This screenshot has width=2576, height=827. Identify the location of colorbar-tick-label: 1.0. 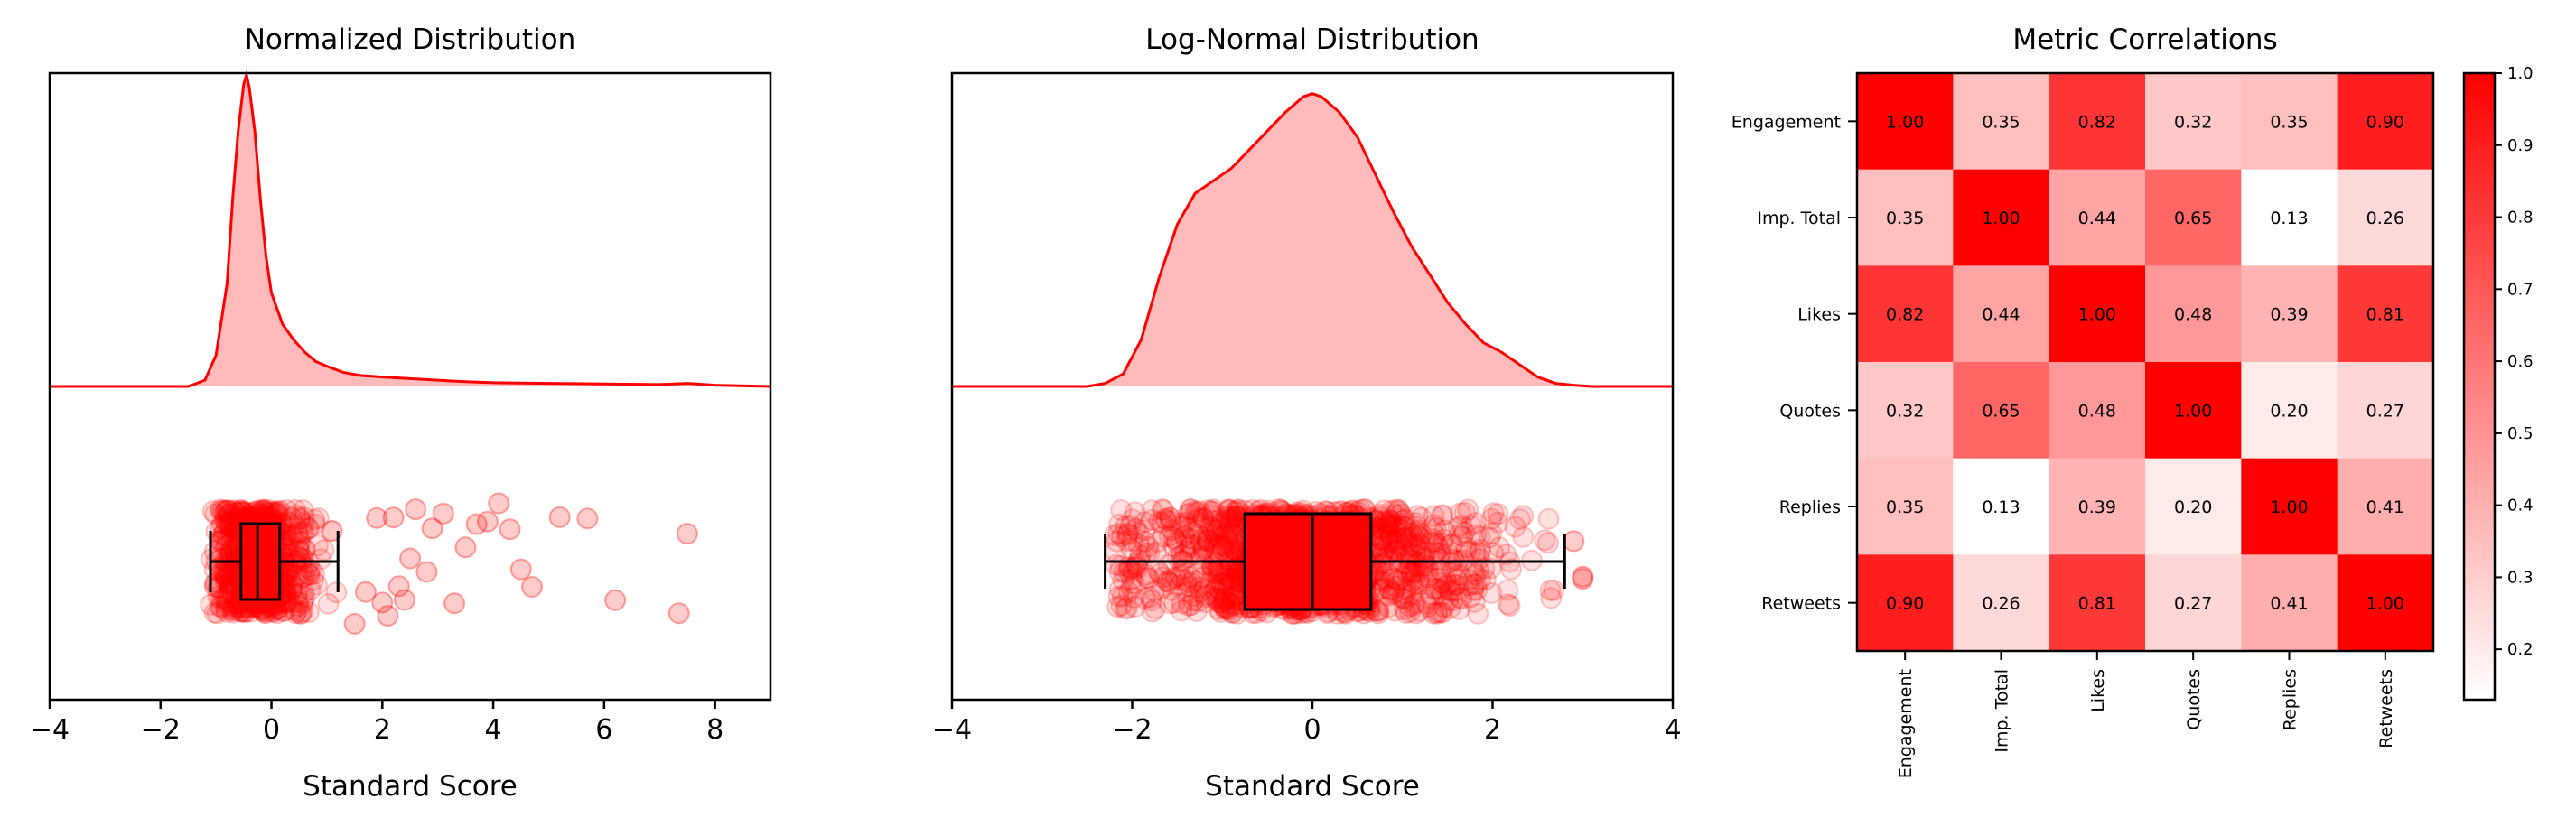
(2520, 73).